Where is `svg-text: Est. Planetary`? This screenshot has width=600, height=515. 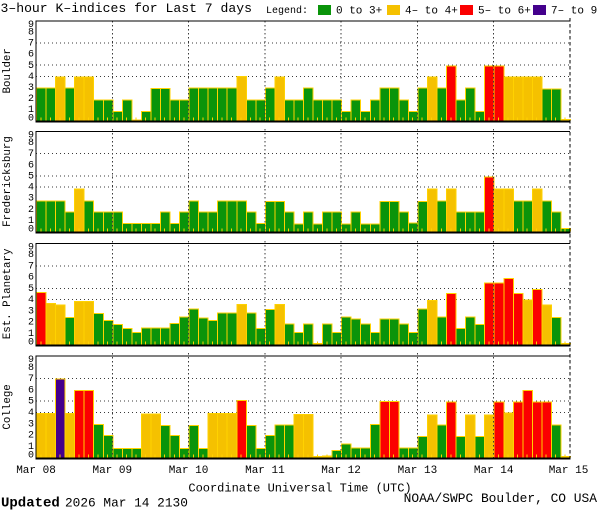
svg-text: Est. Planetary is located at coordinates (8, 293).